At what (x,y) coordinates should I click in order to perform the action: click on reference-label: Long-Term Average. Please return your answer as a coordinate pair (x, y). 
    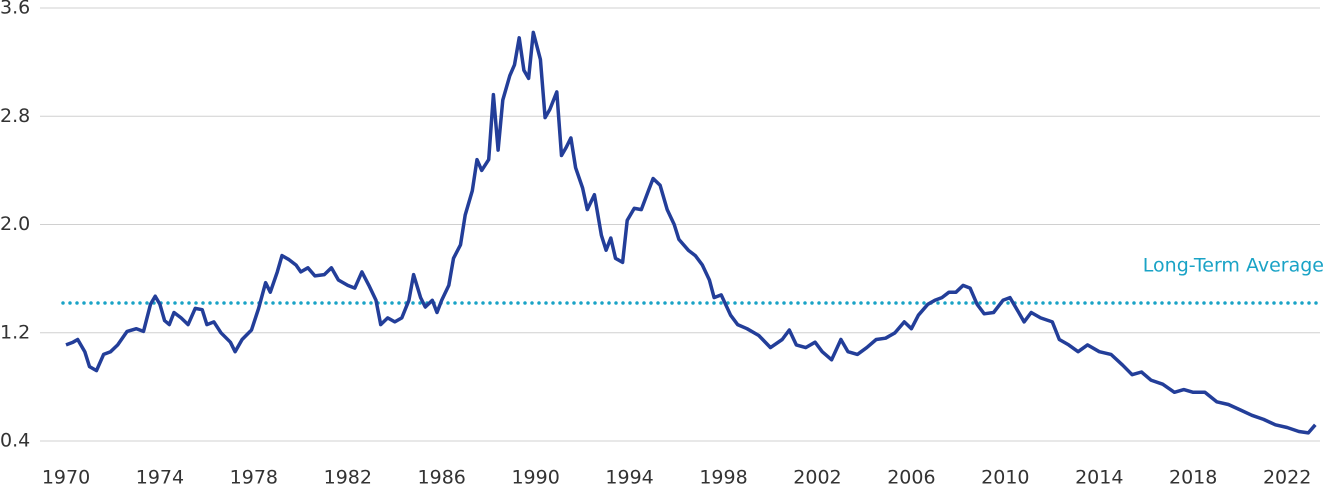
    Looking at the image, I should click on (1233, 265).